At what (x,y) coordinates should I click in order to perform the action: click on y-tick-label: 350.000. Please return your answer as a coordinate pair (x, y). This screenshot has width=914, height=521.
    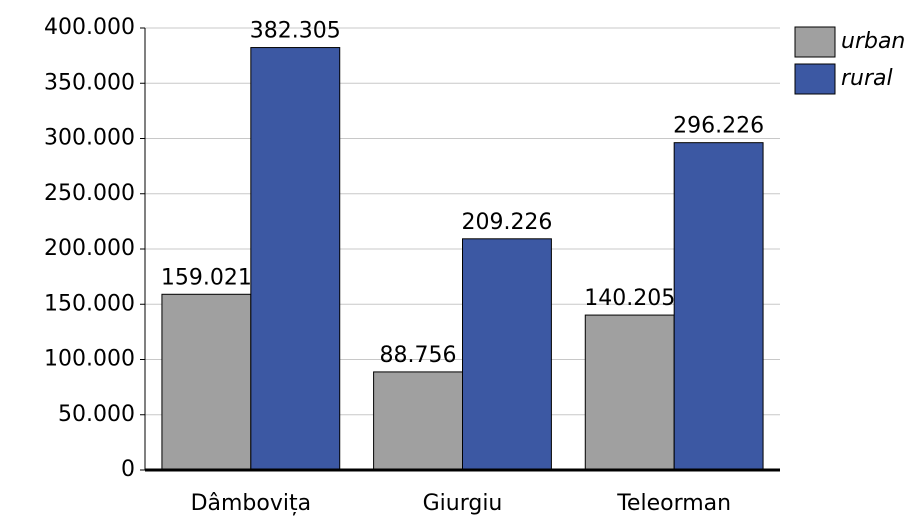
    Looking at the image, I should click on (89, 82).